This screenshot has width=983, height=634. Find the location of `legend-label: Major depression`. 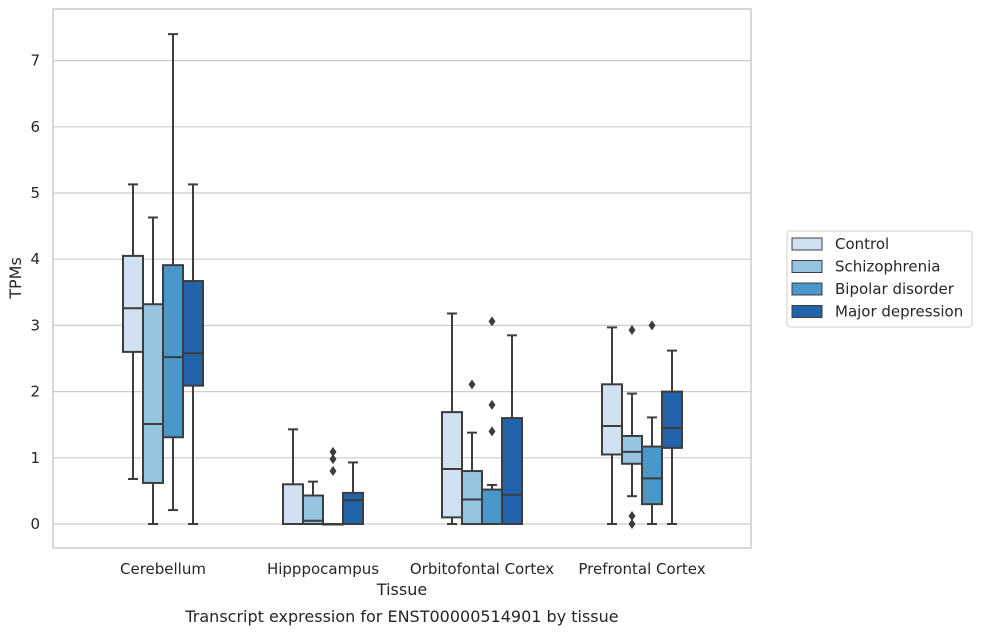

legend-label: Major depression is located at coordinates (899, 312).